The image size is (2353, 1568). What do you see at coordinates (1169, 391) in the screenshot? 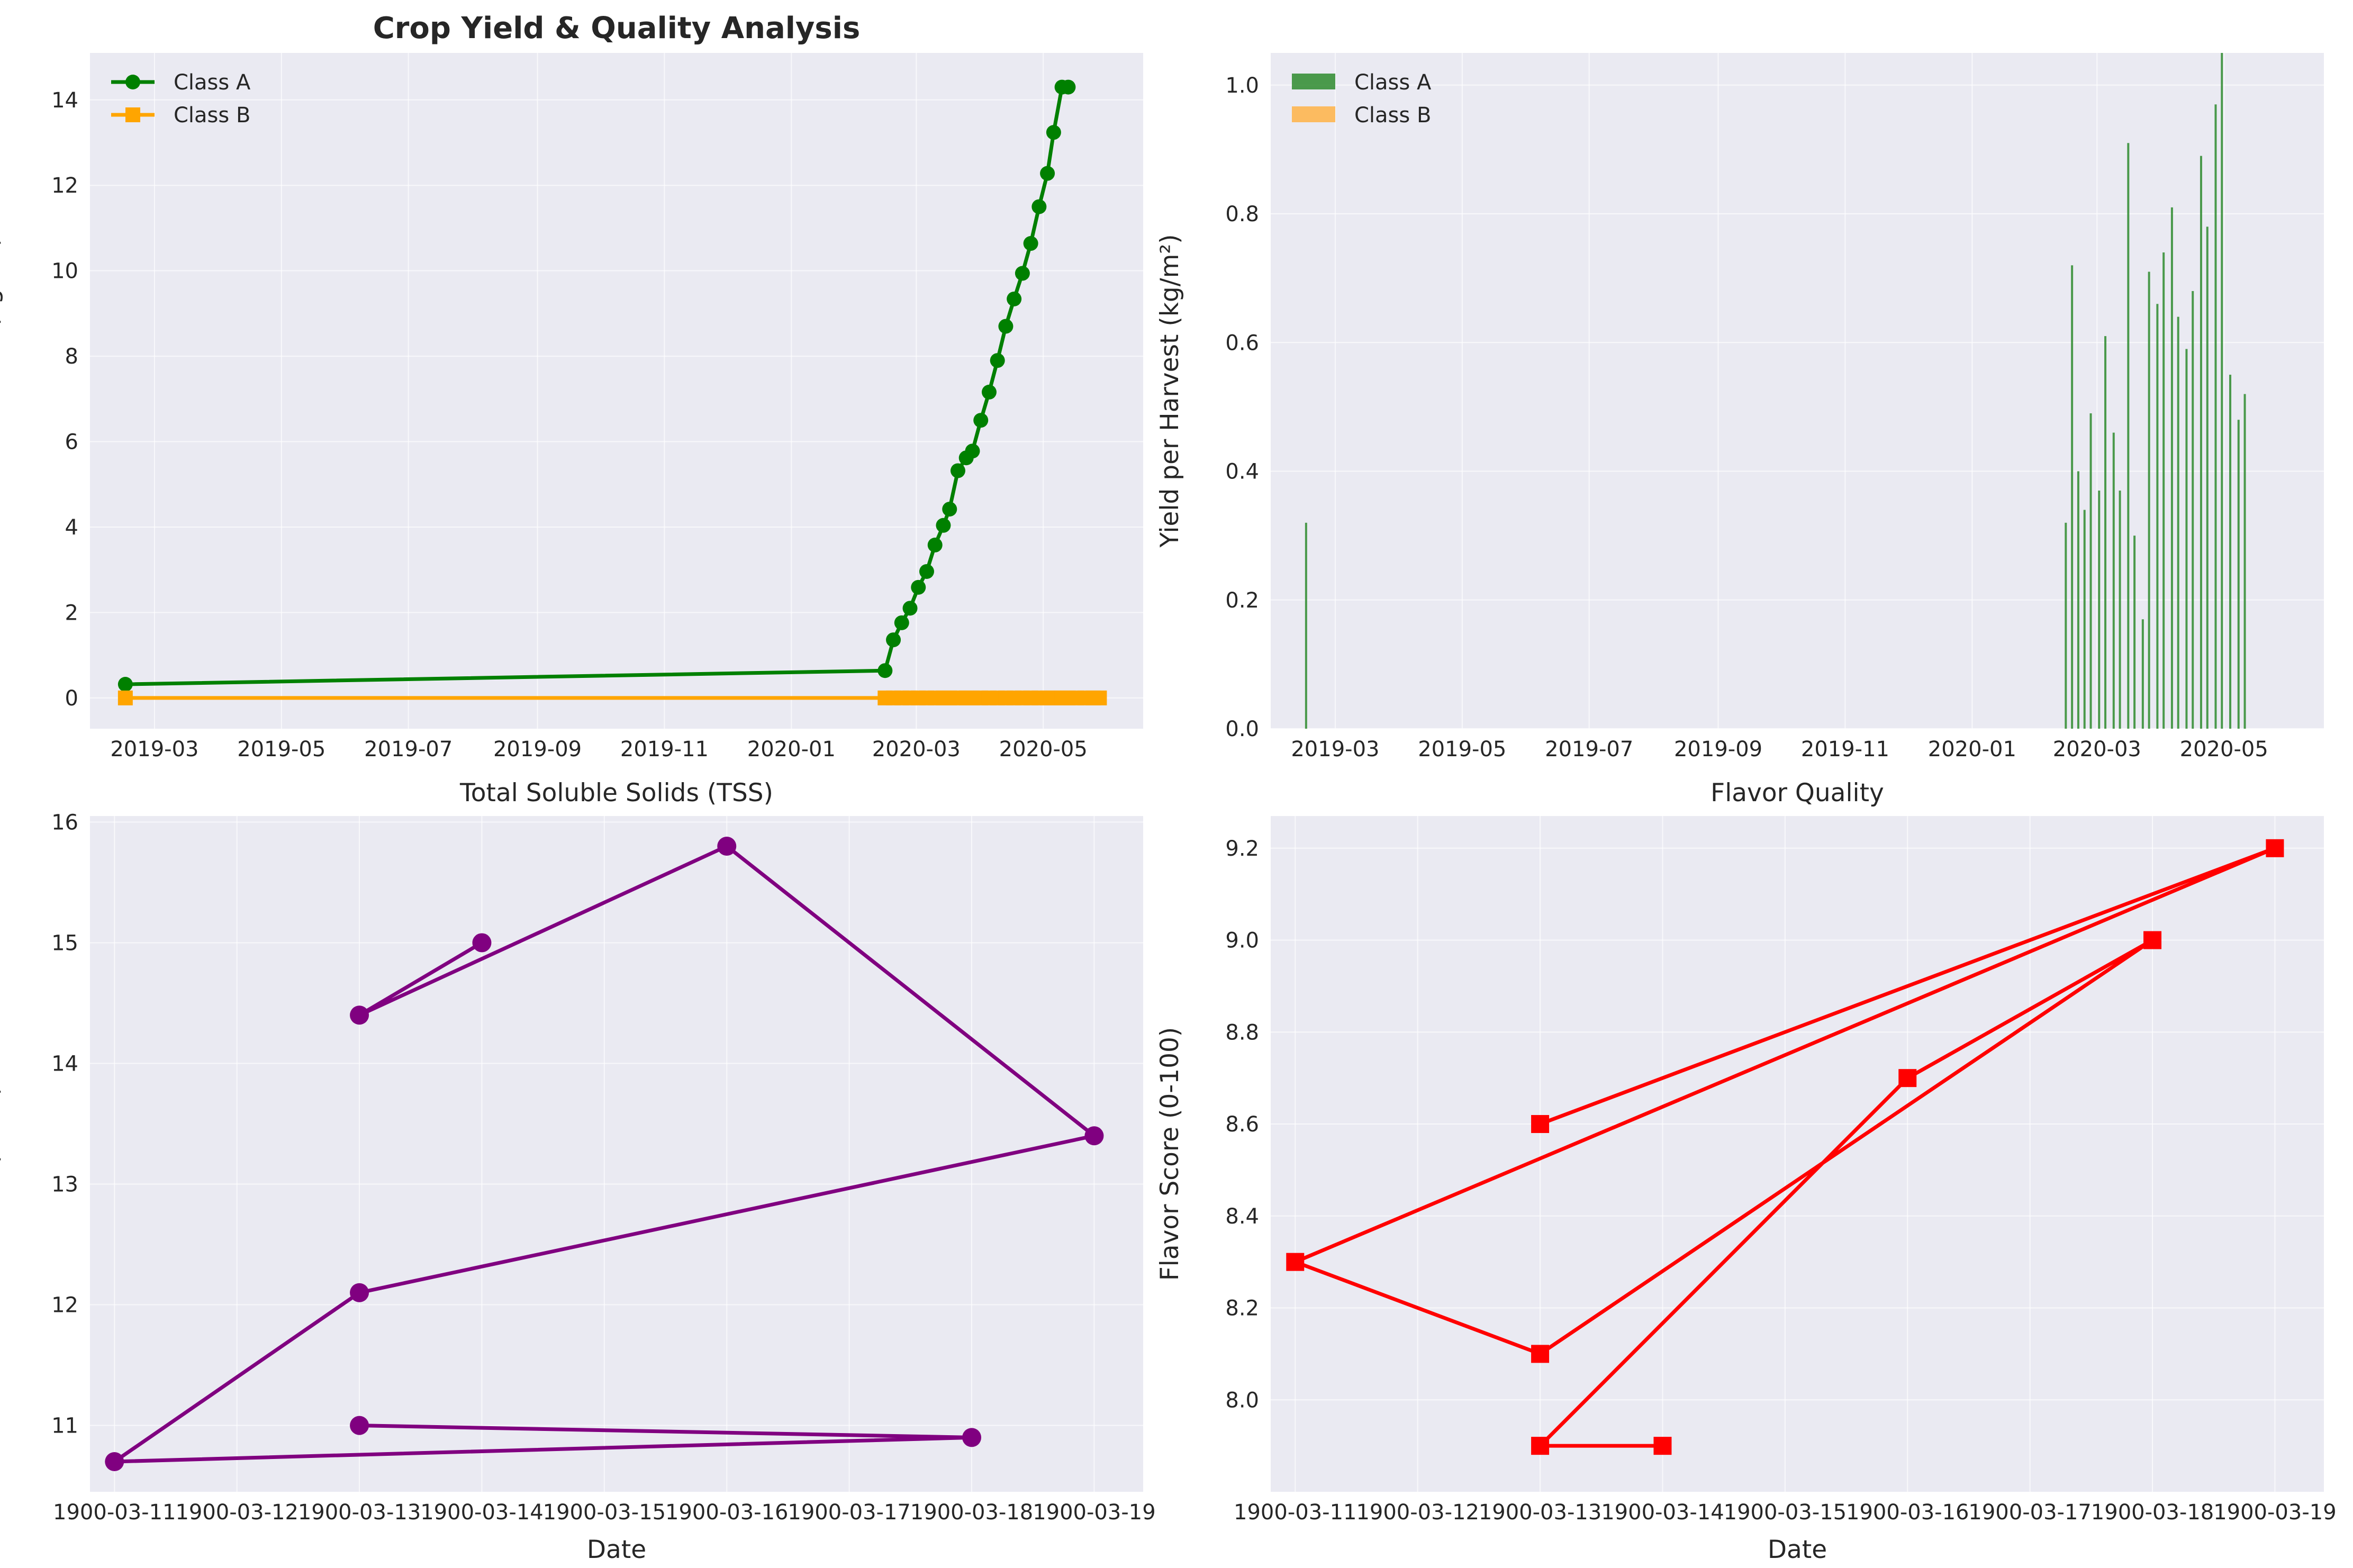
I see `y-axis-label: Yield per Harvest (kg/m²)` at bounding box center [1169, 391].